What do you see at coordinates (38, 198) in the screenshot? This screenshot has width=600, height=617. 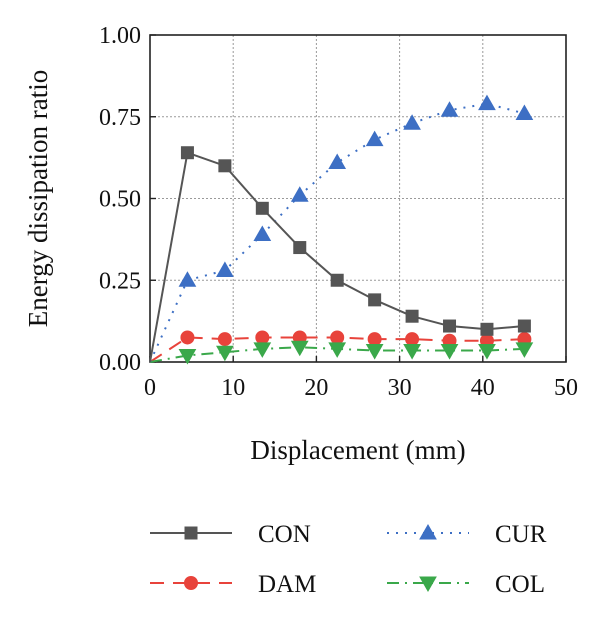 I see `y-axis-label: Energy dissipation ratio` at bounding box center [38, 198].